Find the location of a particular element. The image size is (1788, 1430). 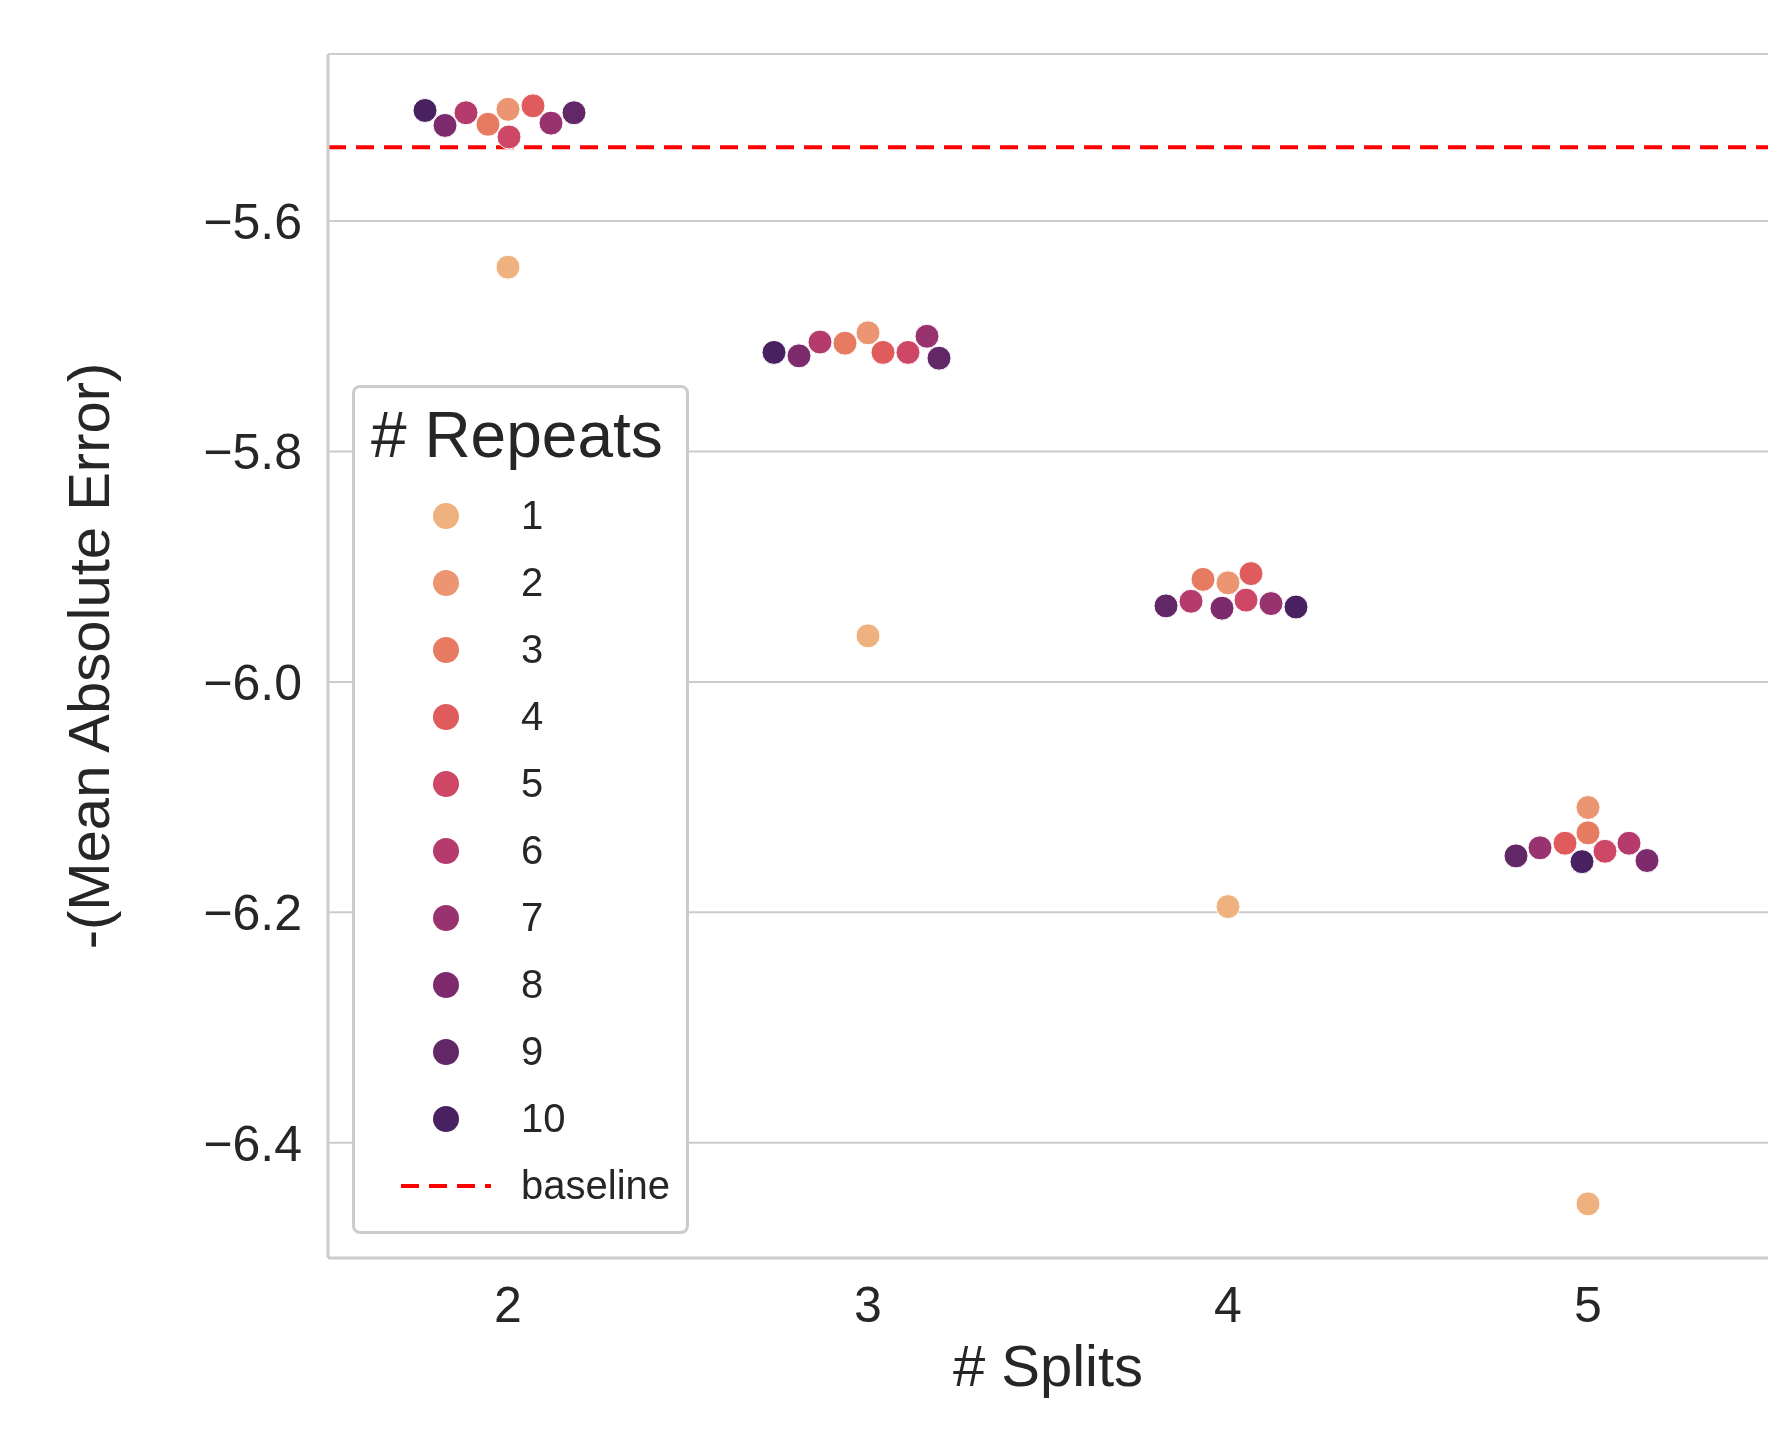

legend-label: 3 is located at coordinates (532, 649).